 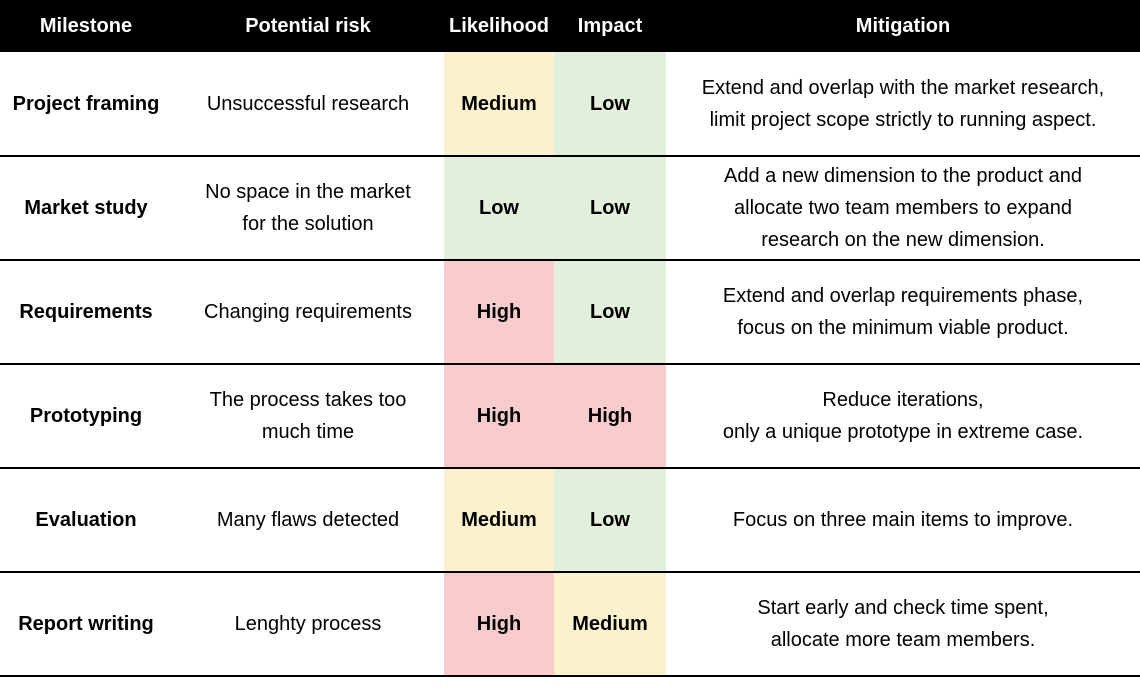 I want to click on mitigation-cell: Focus on three main items to improve., so click(x=903, y=520).